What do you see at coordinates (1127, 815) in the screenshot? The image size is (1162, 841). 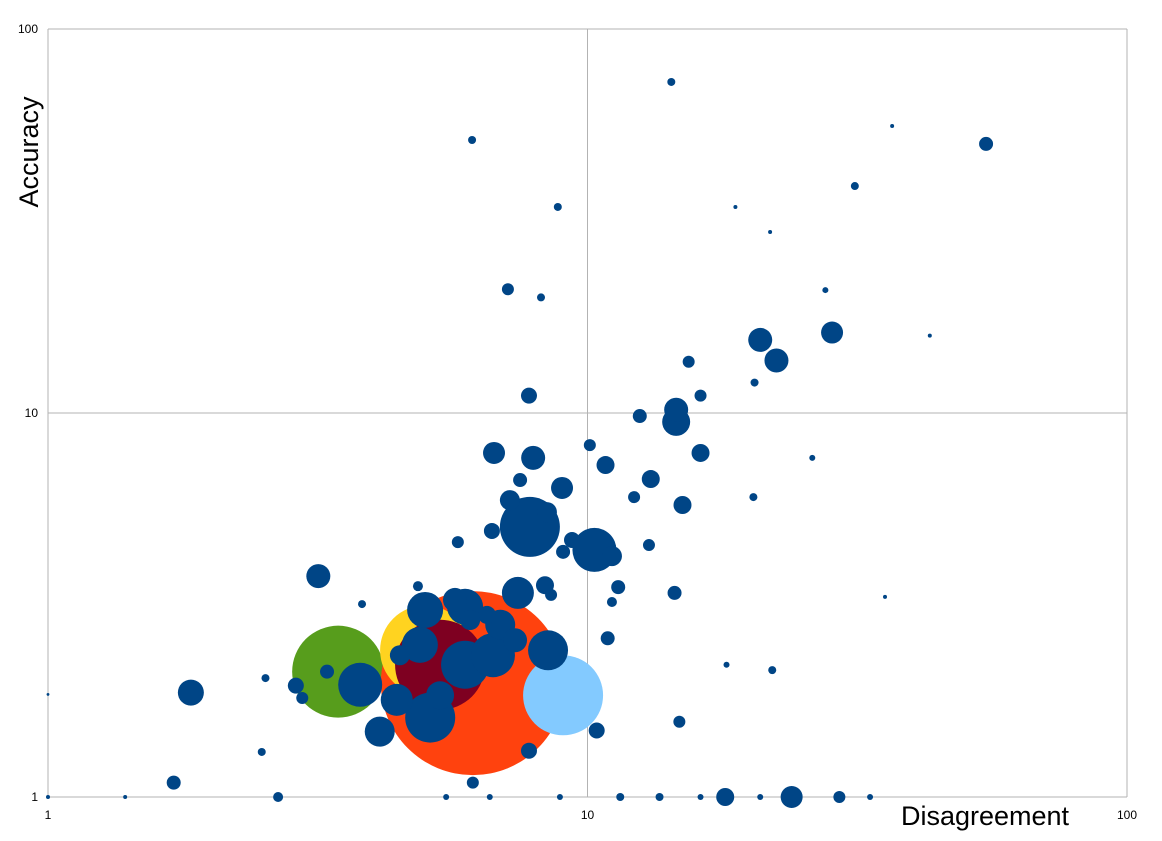 I see `x-tick-label: 100` at bounding box center [1127, 815].